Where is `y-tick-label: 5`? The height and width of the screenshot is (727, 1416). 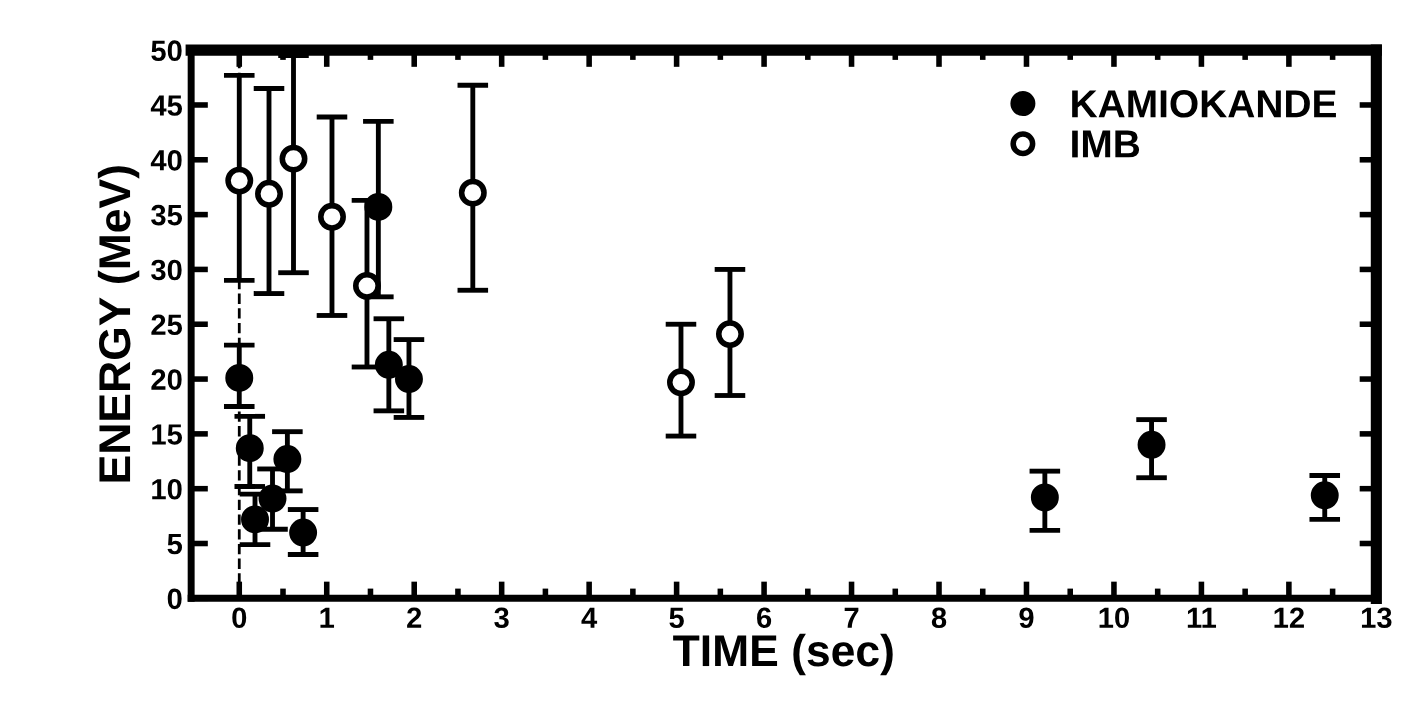
y-tick-label: 5 is located at coordinates (175, 544).